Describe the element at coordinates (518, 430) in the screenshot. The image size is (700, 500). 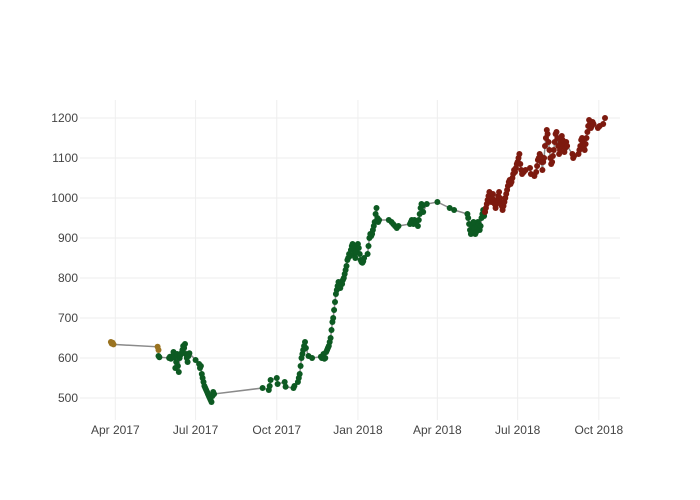
I see `x-tick-label: Jul 2018` at that location.